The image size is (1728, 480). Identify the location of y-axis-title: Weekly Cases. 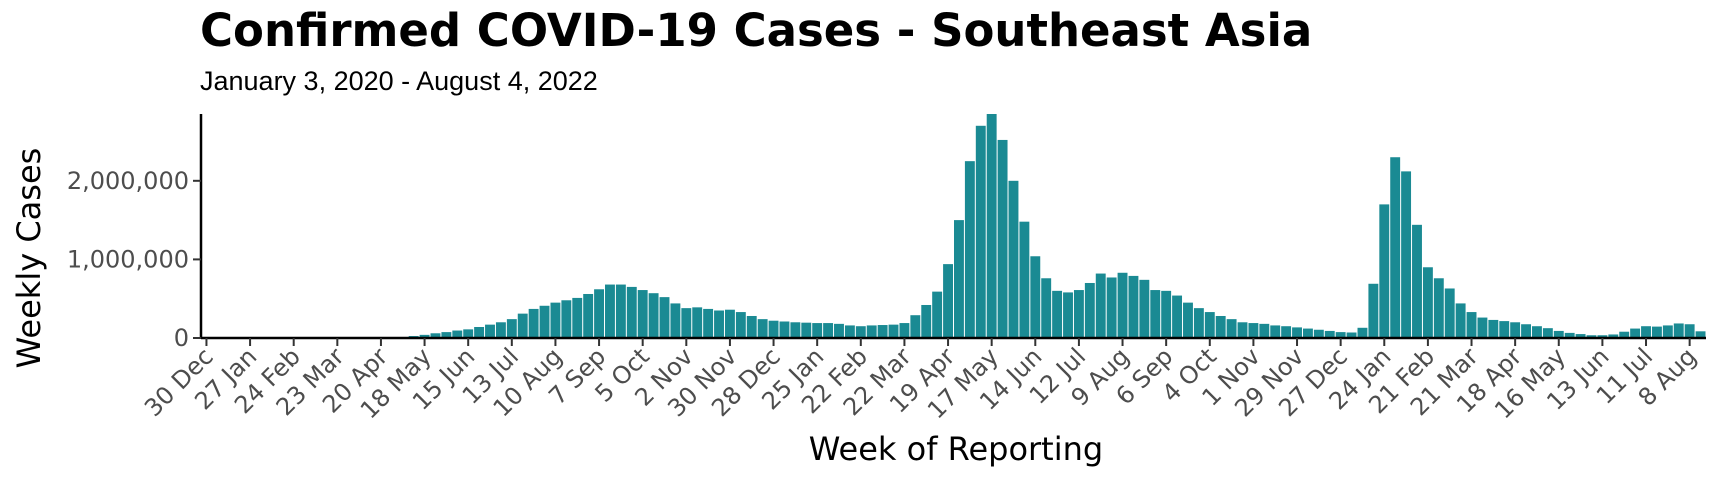
(29, 258).